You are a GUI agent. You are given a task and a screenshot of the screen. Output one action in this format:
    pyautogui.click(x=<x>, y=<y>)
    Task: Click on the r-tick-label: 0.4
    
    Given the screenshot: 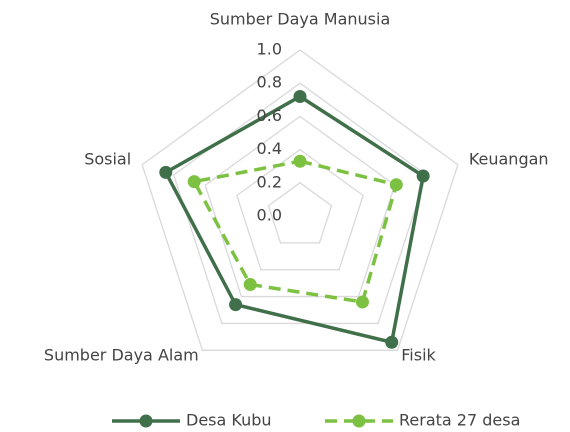 What is the action you would take?
    pyautogui.click(x=269, y=148)
    